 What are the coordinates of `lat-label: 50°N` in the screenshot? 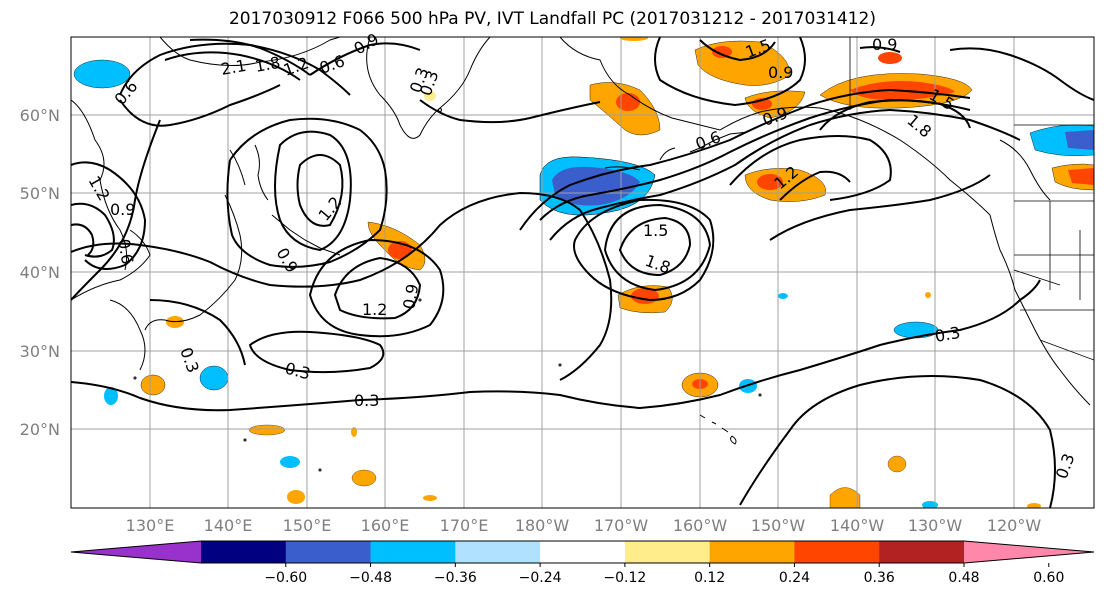 It's located at (40, 193).